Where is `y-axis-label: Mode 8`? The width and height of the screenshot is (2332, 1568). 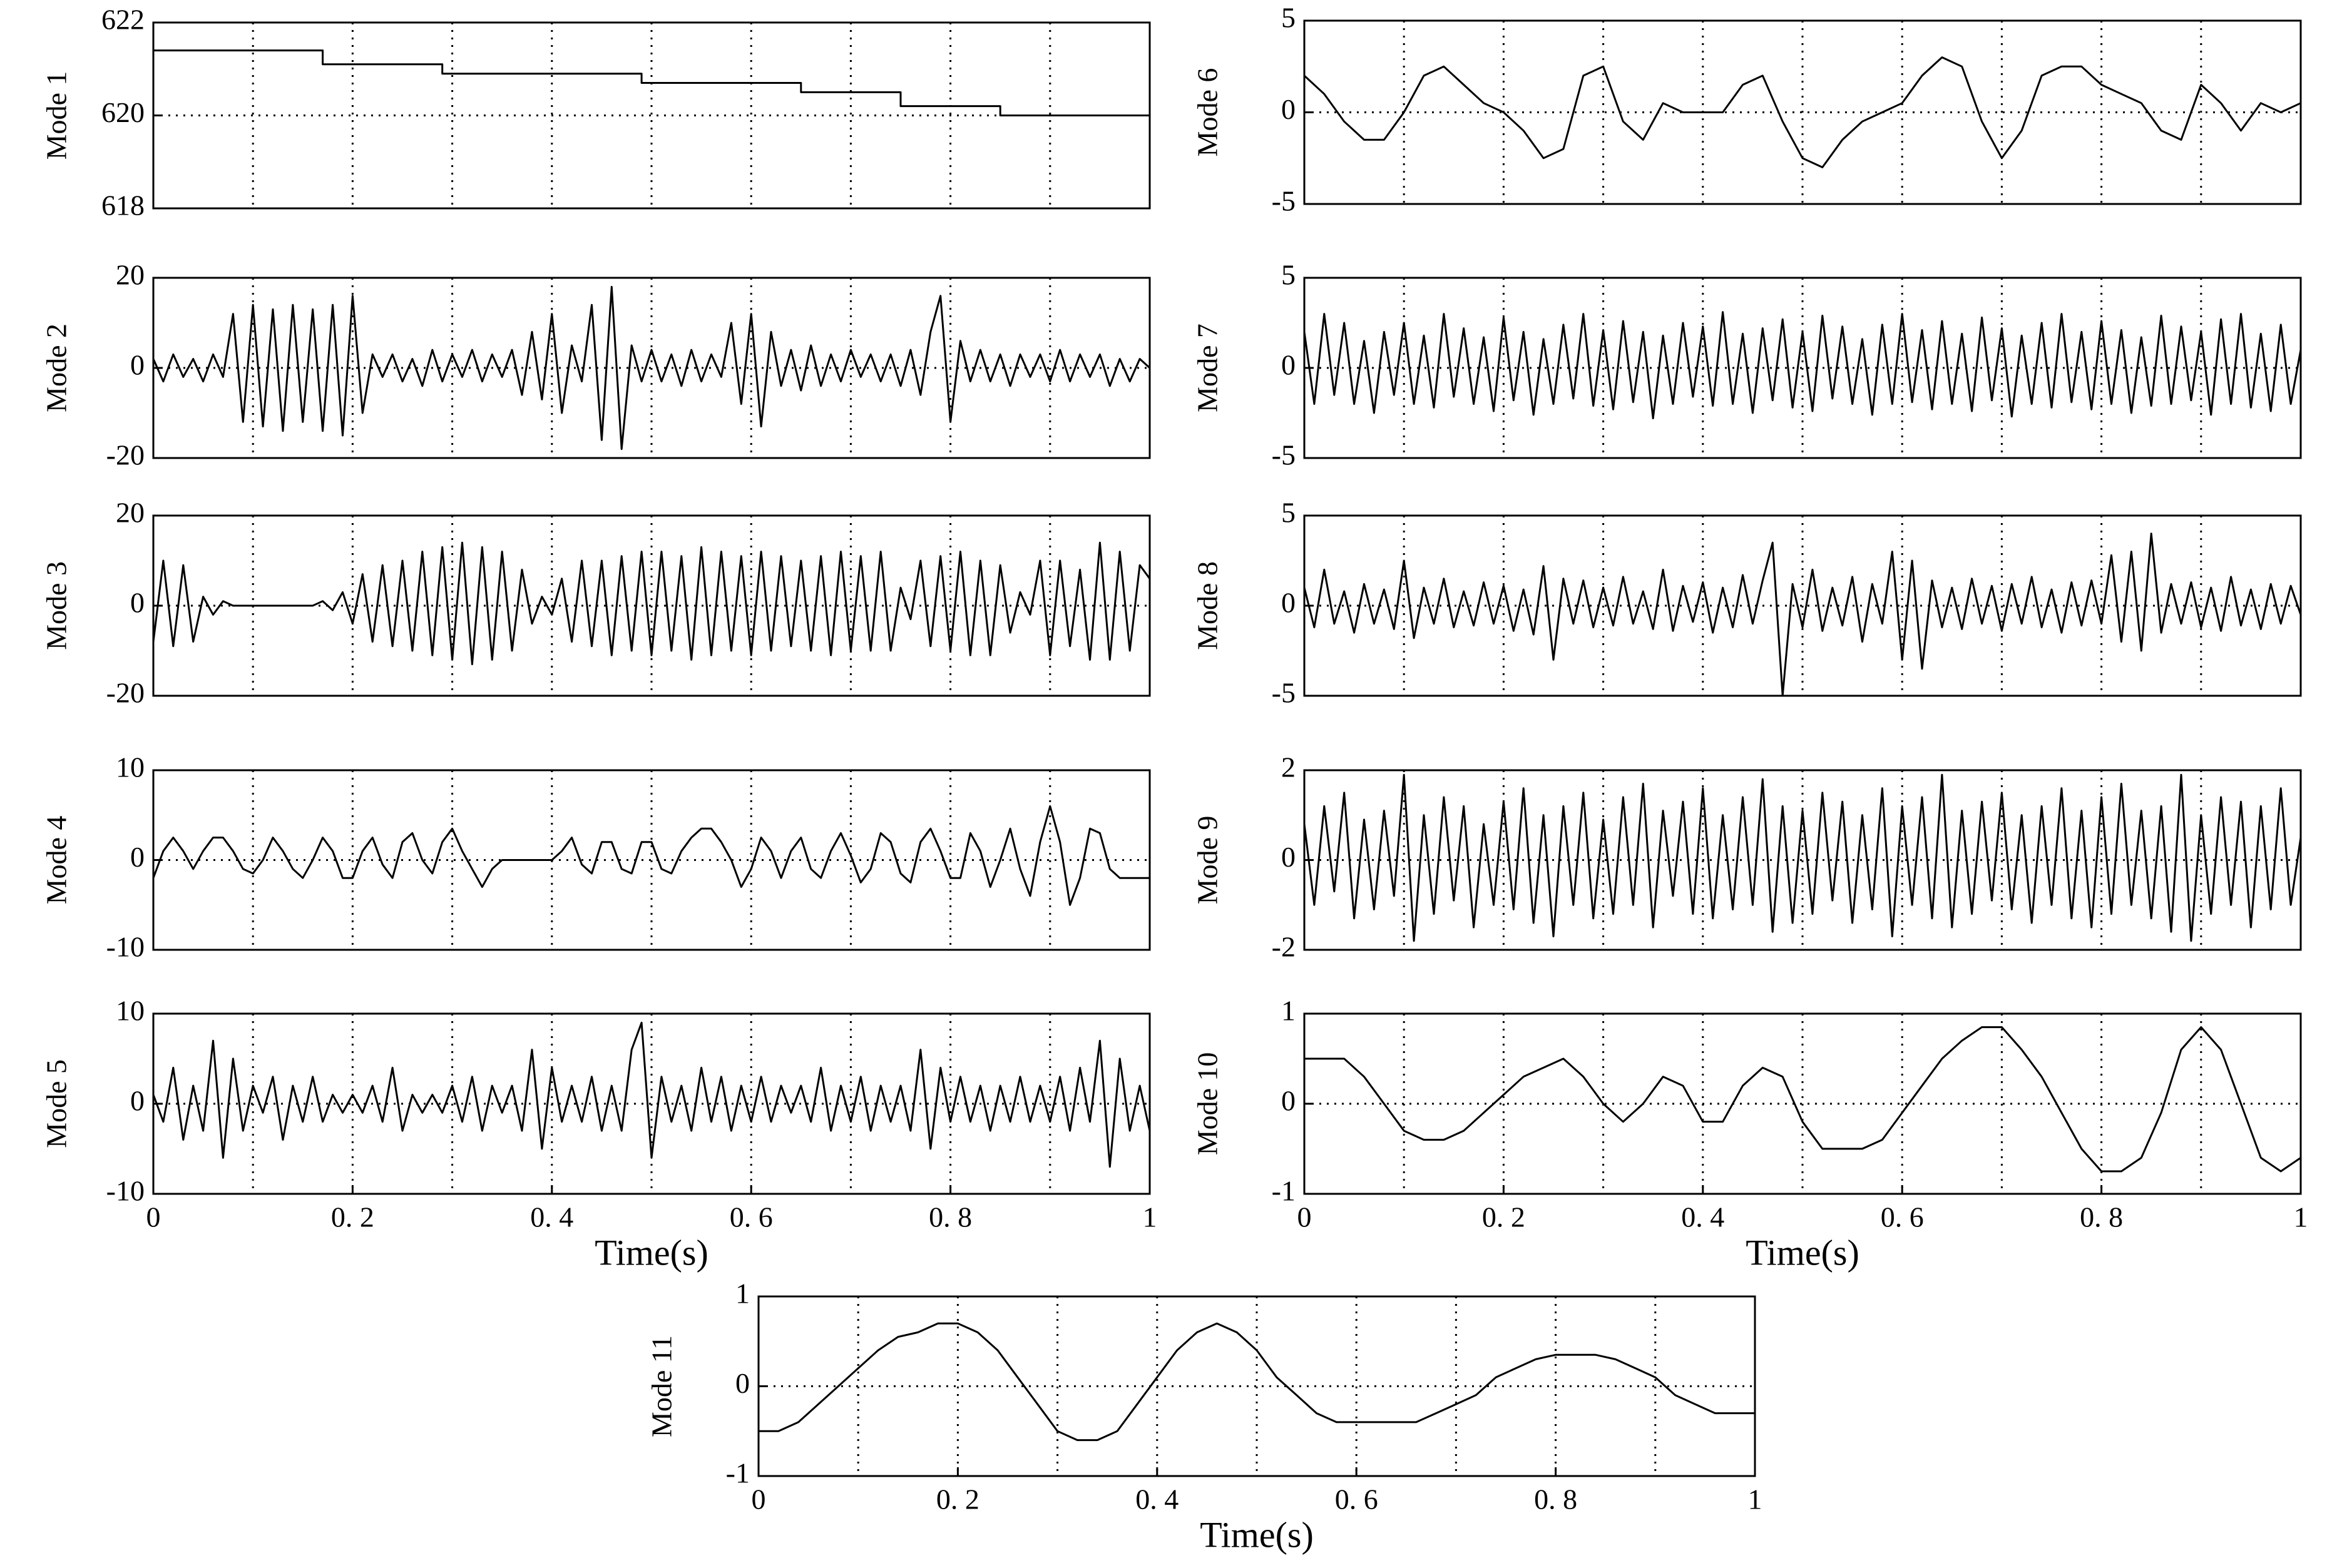 y-axis-label: Mode 8 is located at coordinates (1208, 606).